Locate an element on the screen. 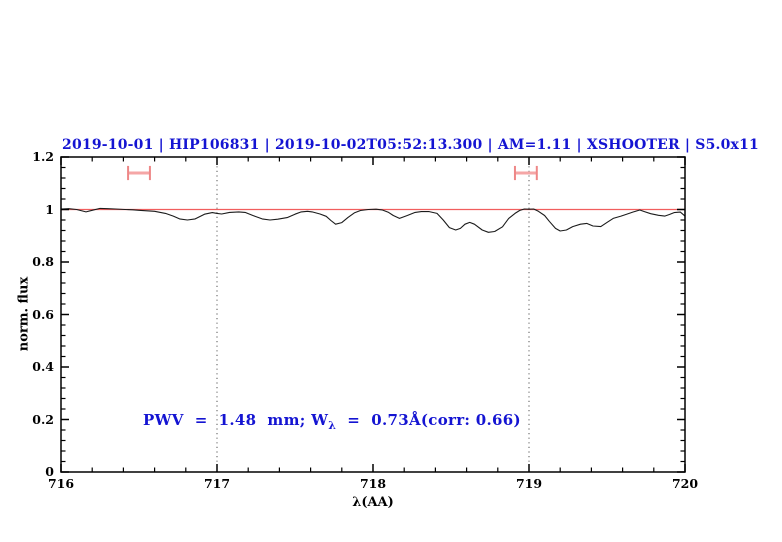  band-markers is located at coordinates (332, 173).